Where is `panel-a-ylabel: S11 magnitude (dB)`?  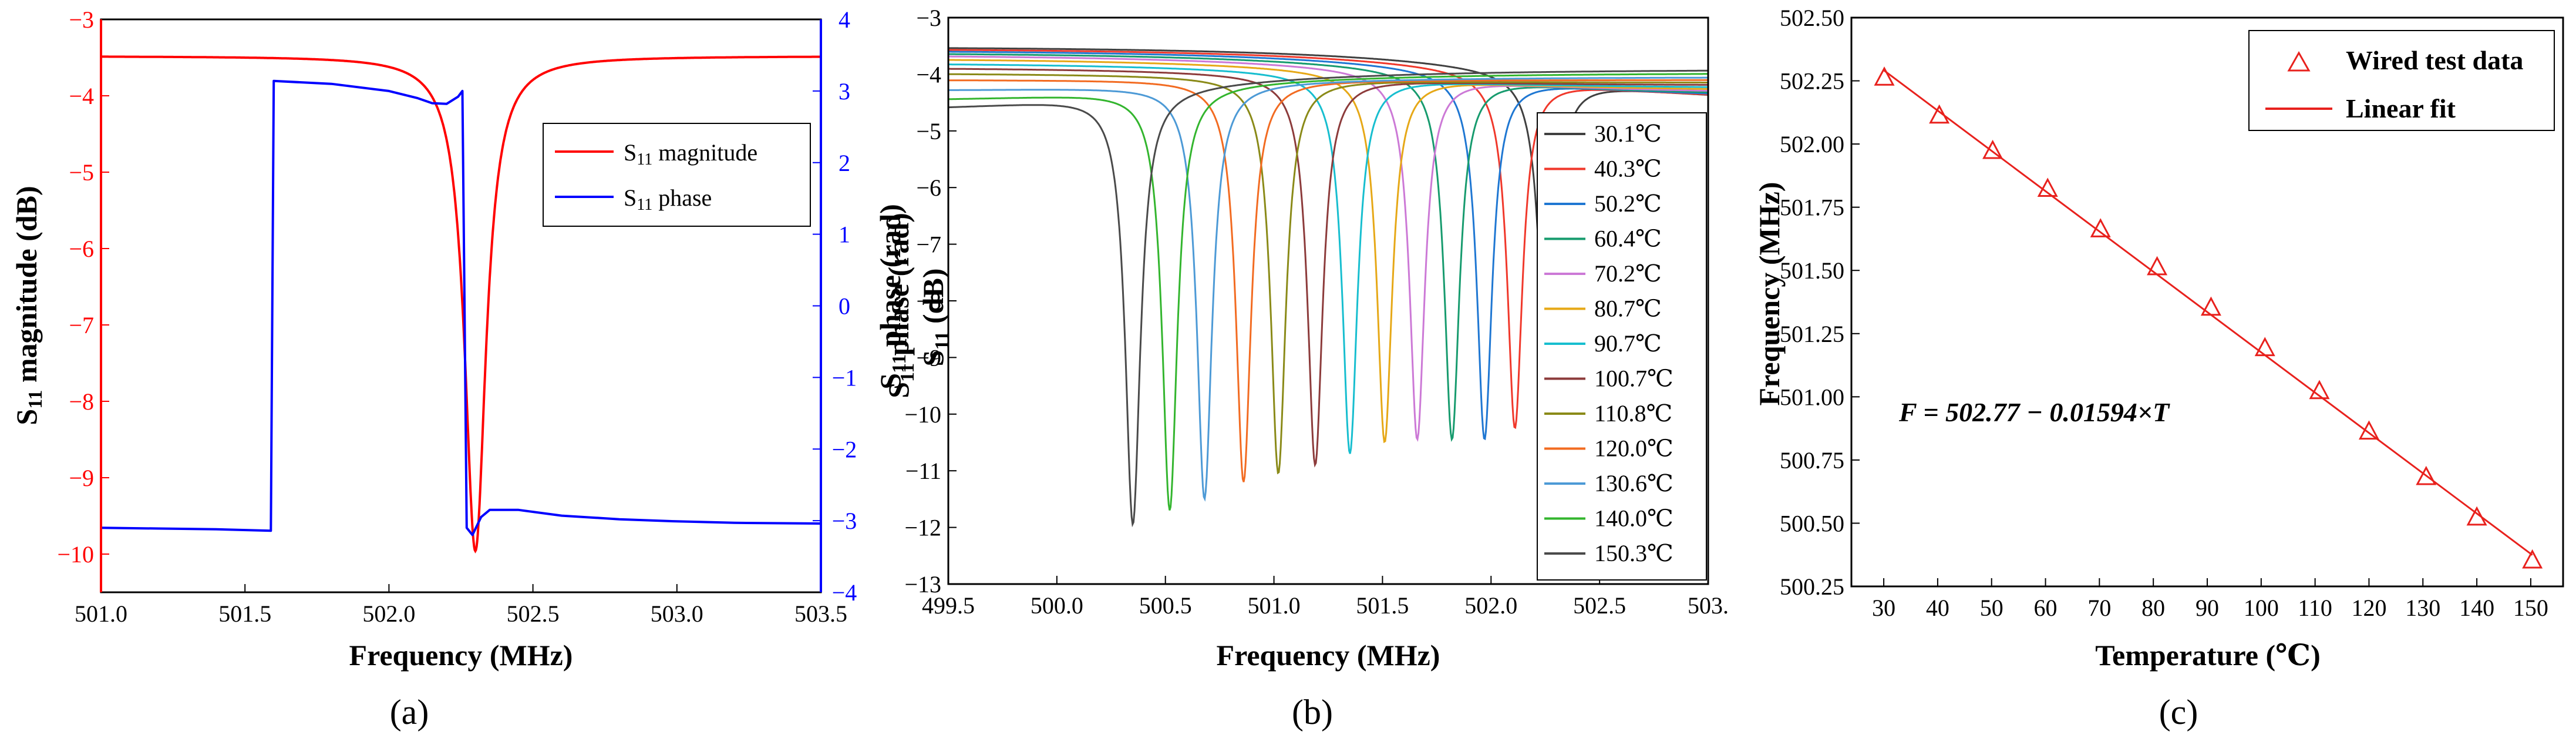 panel-a-ylabel: S11 magnitude (dB) is located at coordinates (28, 305).